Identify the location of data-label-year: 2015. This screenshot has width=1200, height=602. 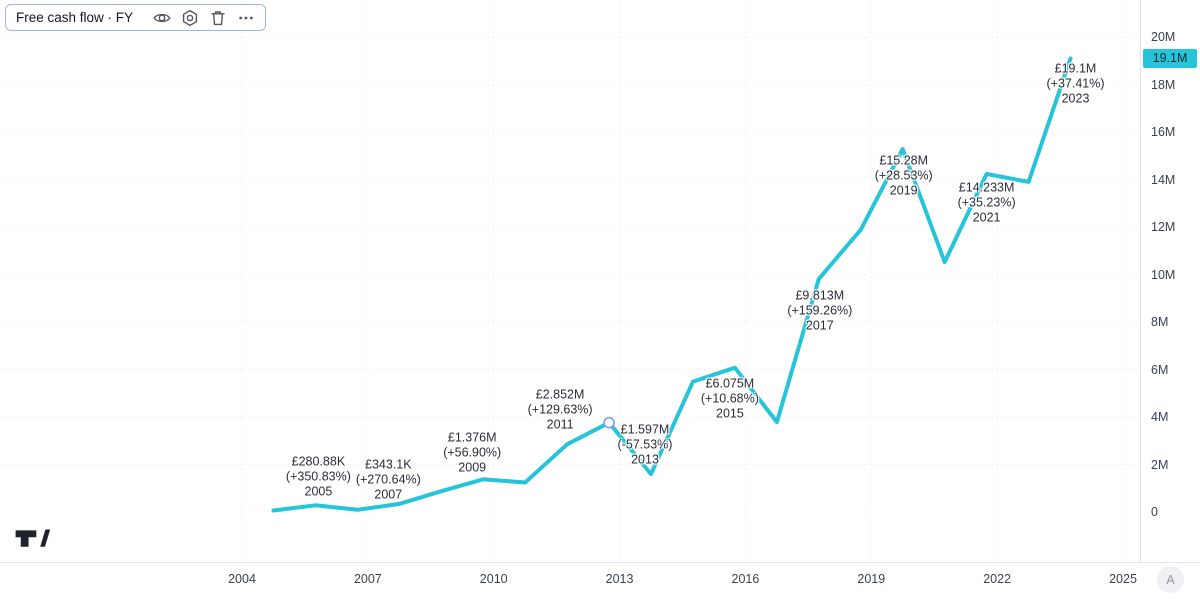
(730, 413).